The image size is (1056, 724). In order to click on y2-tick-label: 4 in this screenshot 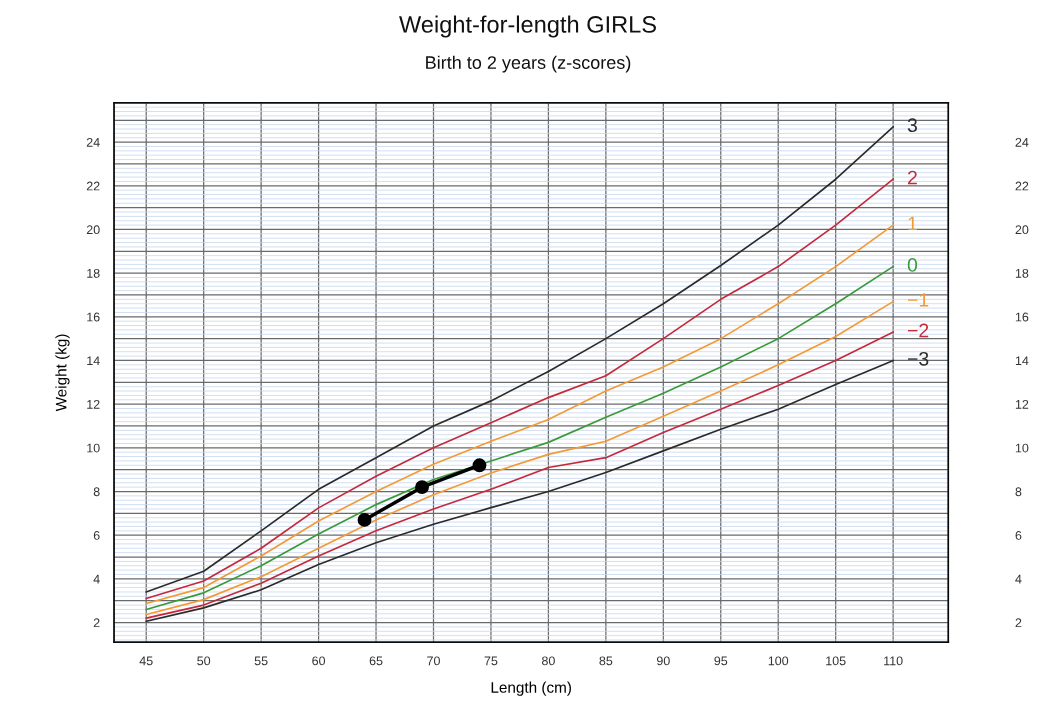, I will do `click(1018, 579)`.